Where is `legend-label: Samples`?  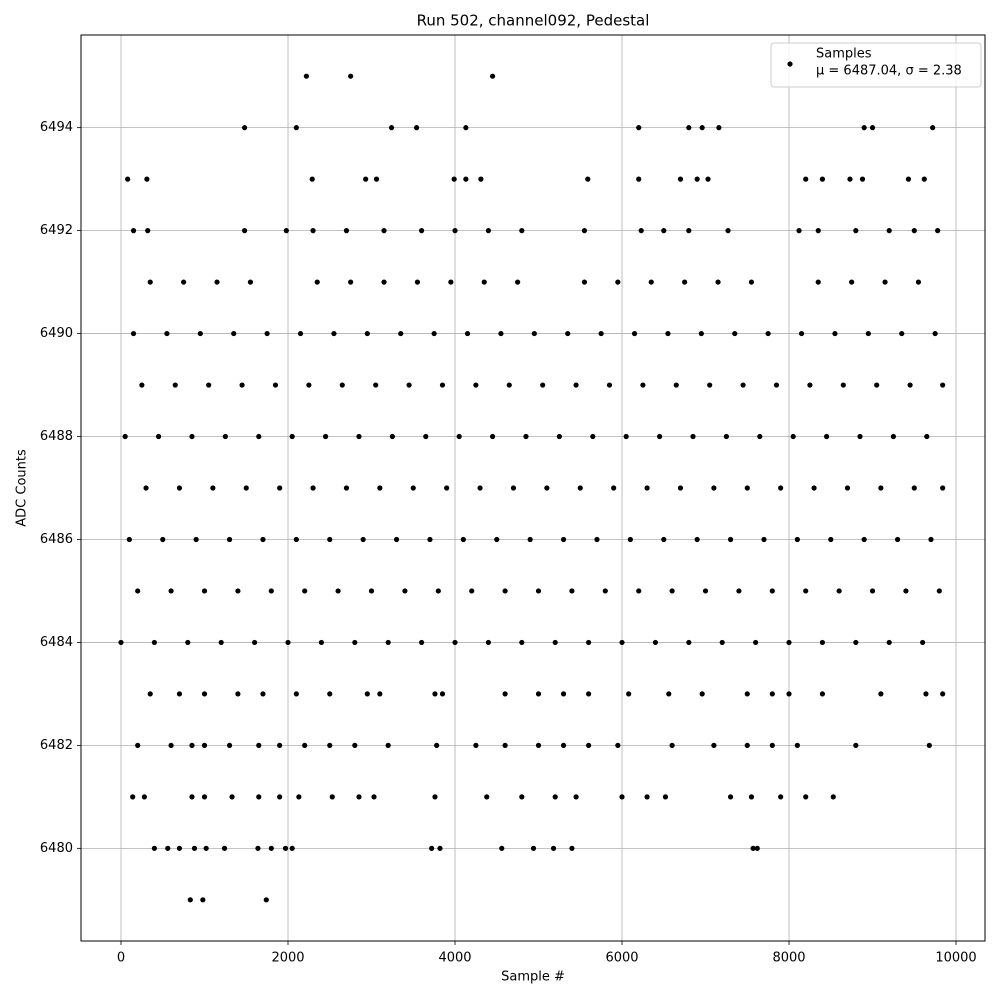 legend-label: Samples is located at coordinates (844, 54).